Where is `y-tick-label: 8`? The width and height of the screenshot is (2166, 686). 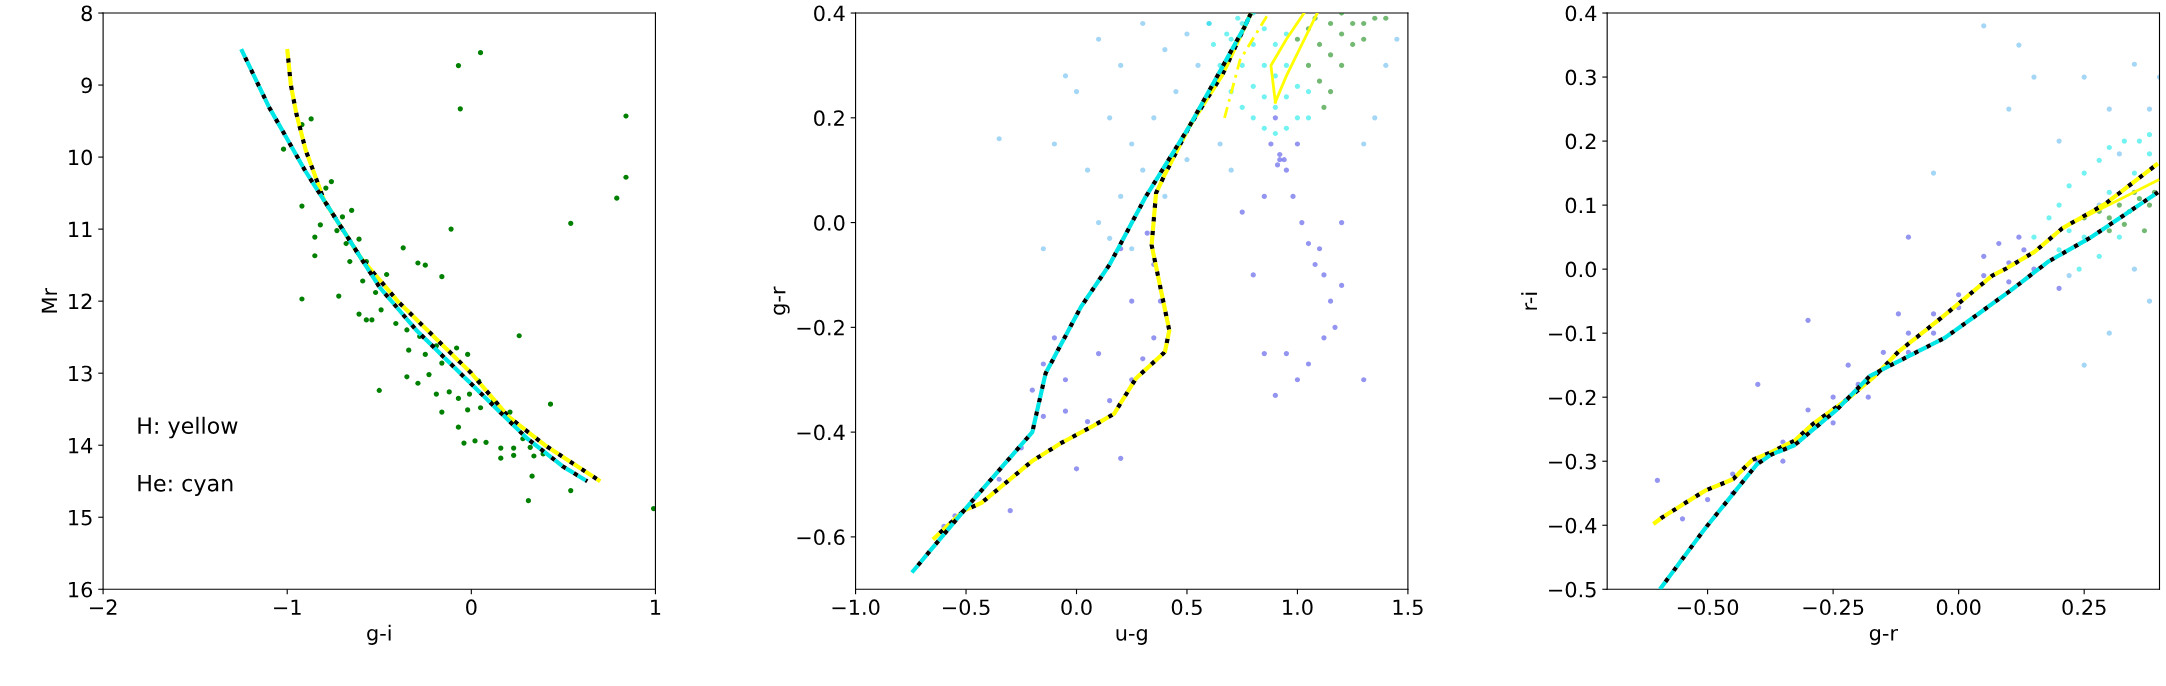
y-tick-label: 8 is located at coordinates (86, 13).